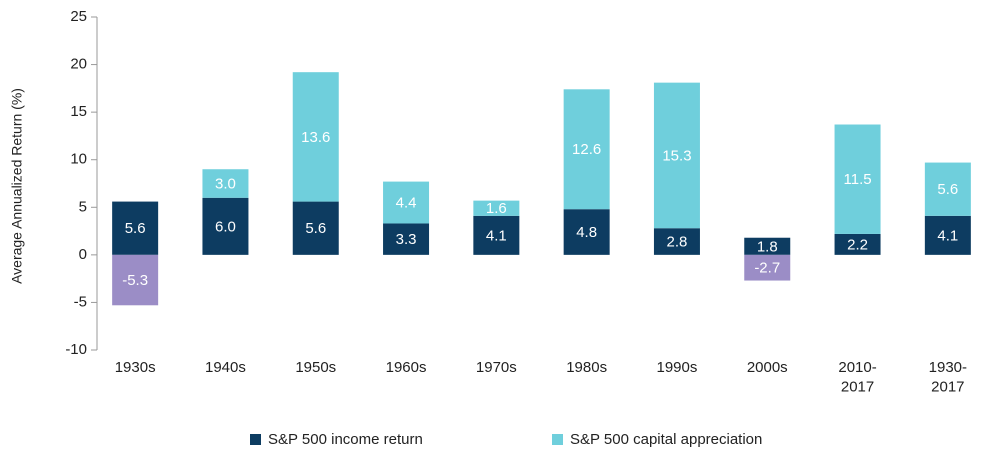 The width and height of the screenshot is (991, 455). I want to click on y-axis-label: Average Annualized Return (%), so click(17, 186).